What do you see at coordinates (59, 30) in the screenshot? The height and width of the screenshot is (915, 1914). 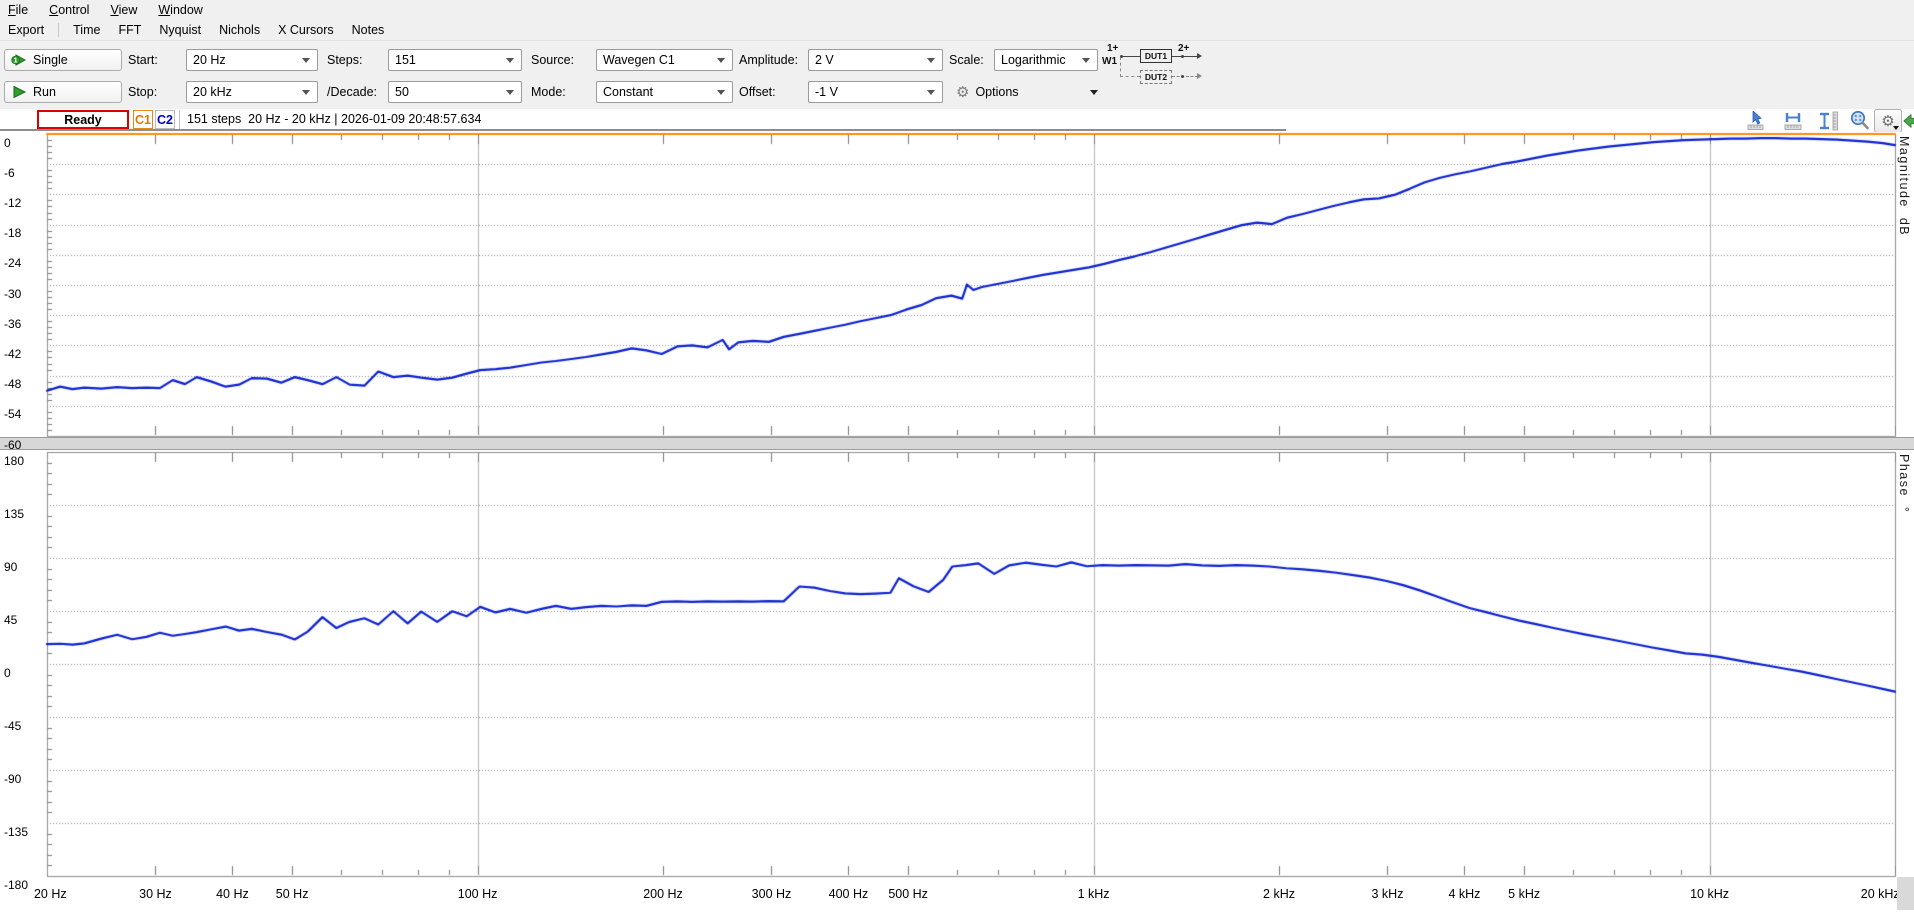 I see `toolbar-separator` at bounding box center [59, 30].